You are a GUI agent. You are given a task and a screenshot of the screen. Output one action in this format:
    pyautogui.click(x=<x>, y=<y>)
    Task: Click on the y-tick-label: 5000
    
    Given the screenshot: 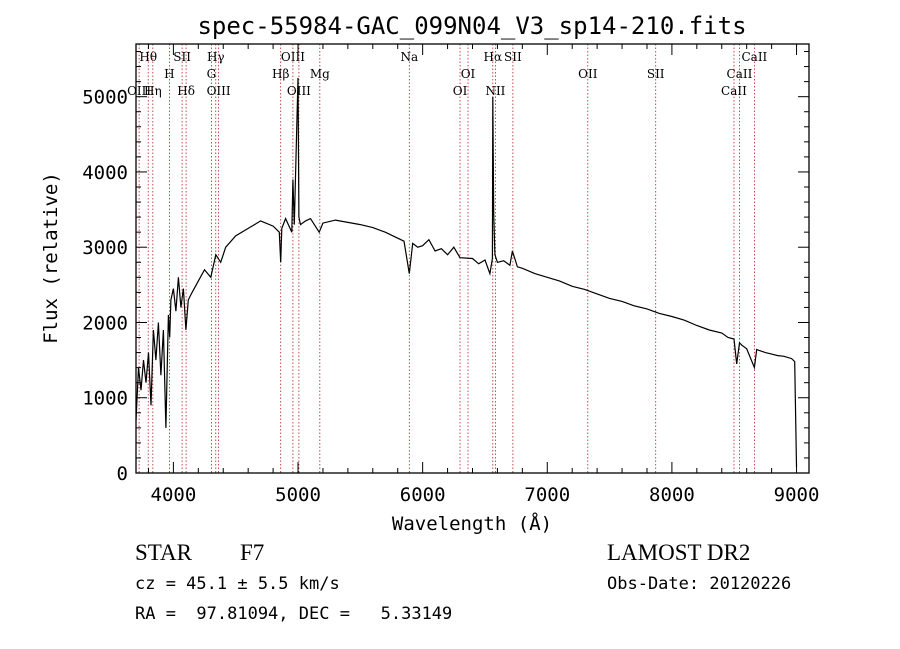 What is the action you would take?
    pyautogui.click(x=105, y=98)
    